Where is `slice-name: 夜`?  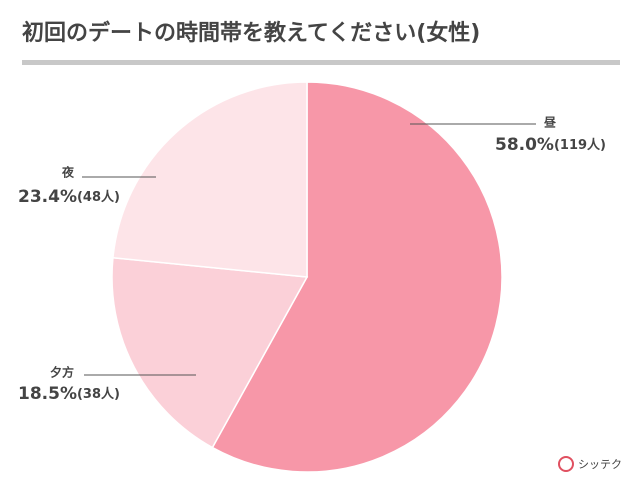
slice-name: 夜 is located at coordinates (68, 172).